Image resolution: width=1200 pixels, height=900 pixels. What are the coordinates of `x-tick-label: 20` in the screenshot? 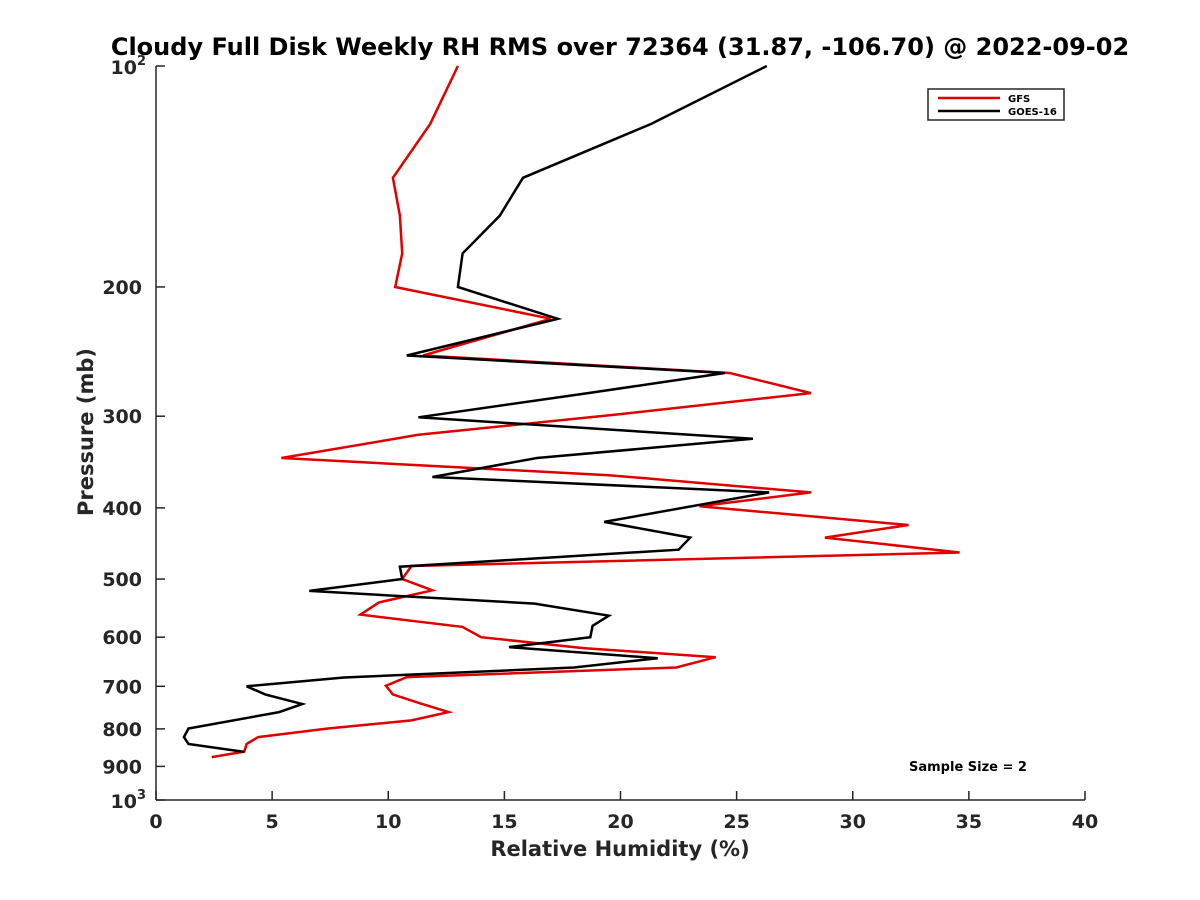 It's located at (620, 822).